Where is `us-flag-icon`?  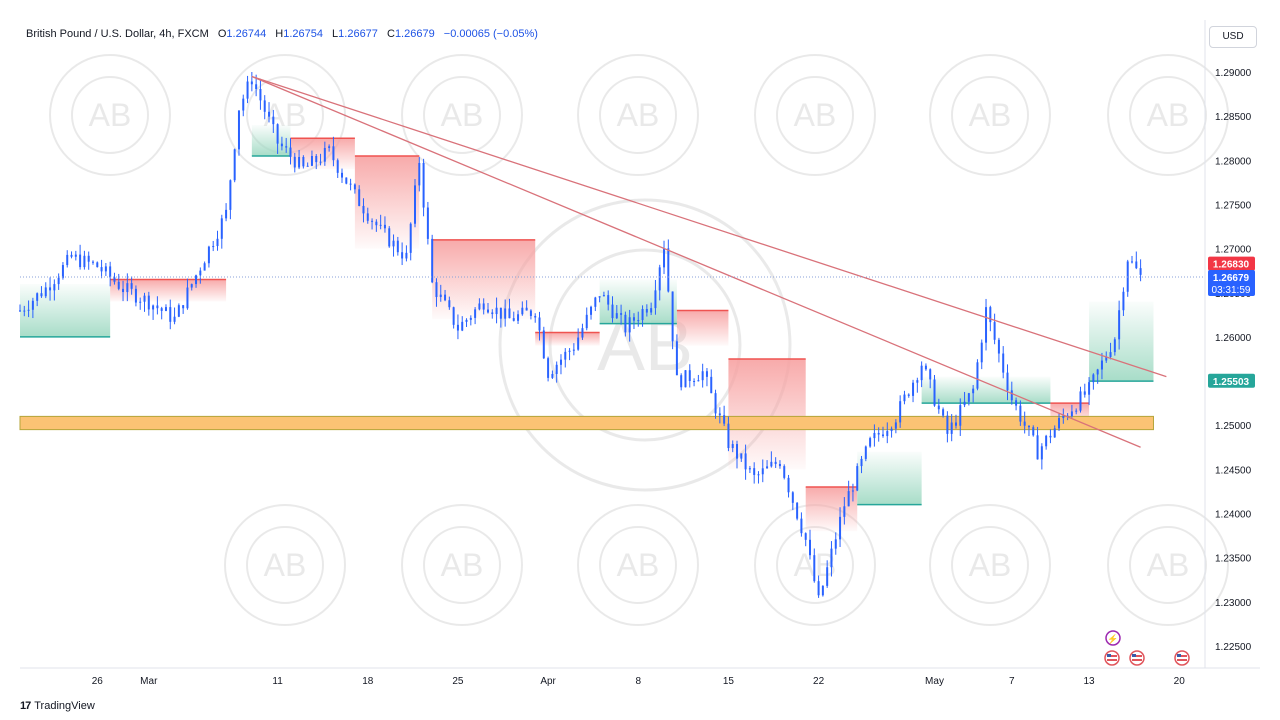 us-flag-icon is located at coordinates (1112, 658).